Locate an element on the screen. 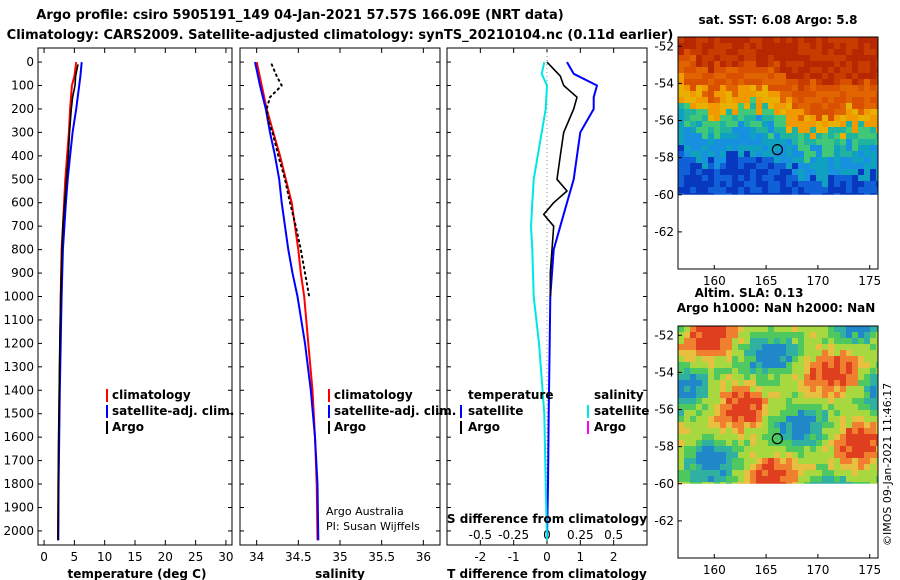  x-tick-label: 10 is located at coordinates (104, 557).